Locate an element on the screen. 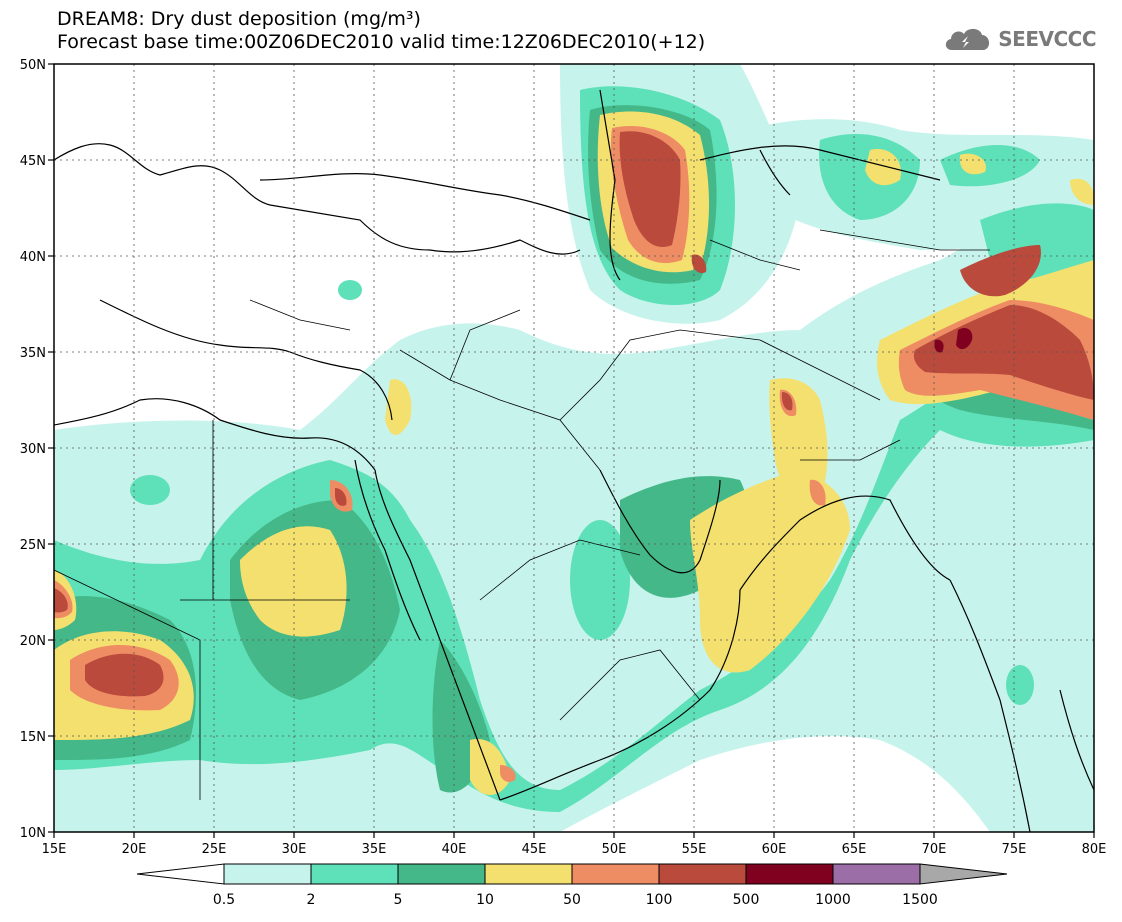  seevccc-logo: SEEVCCC is located at coordinates (1019, 39).